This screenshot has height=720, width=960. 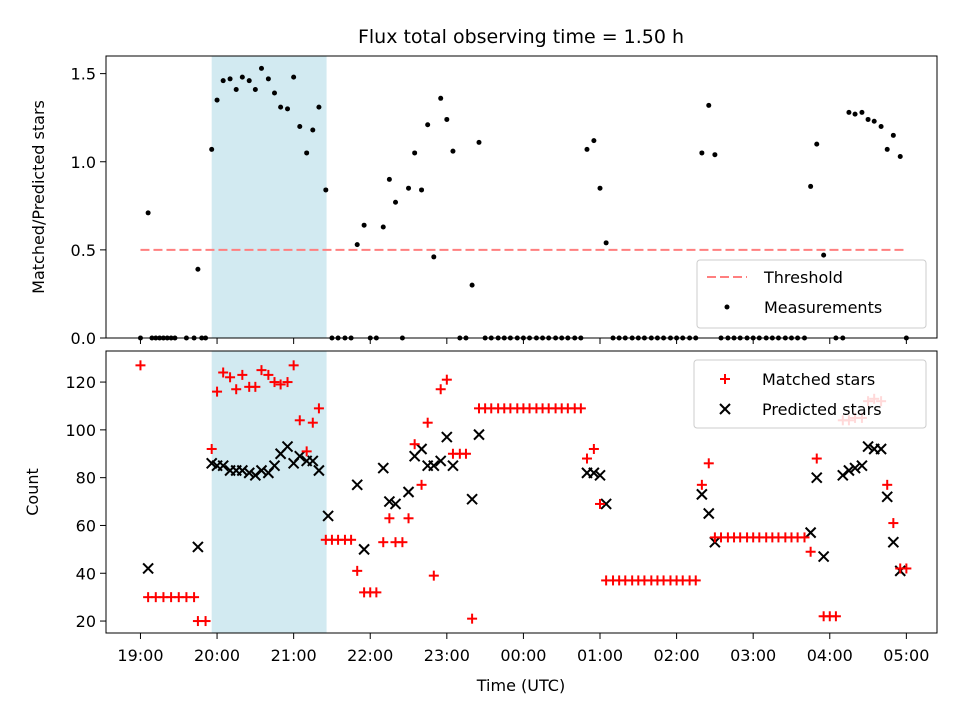 I want to click on top-legend-box, so click(x=811, y=294).